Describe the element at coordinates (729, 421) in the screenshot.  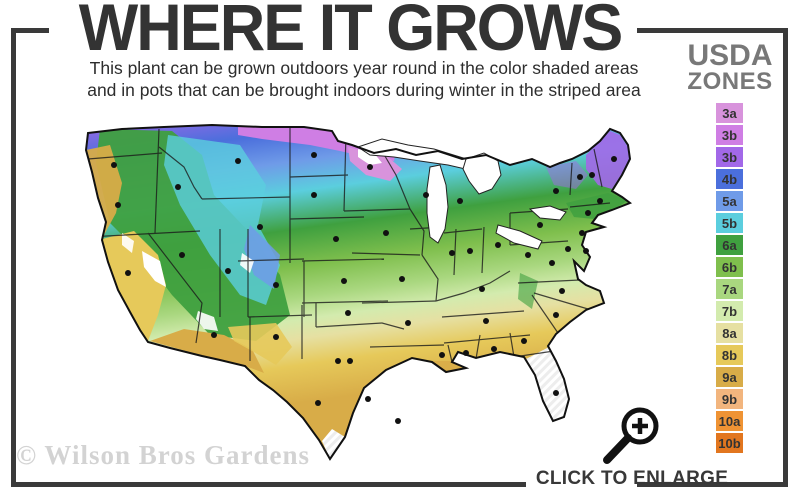
I see `zone-swatch-10a: 10a` at that location.